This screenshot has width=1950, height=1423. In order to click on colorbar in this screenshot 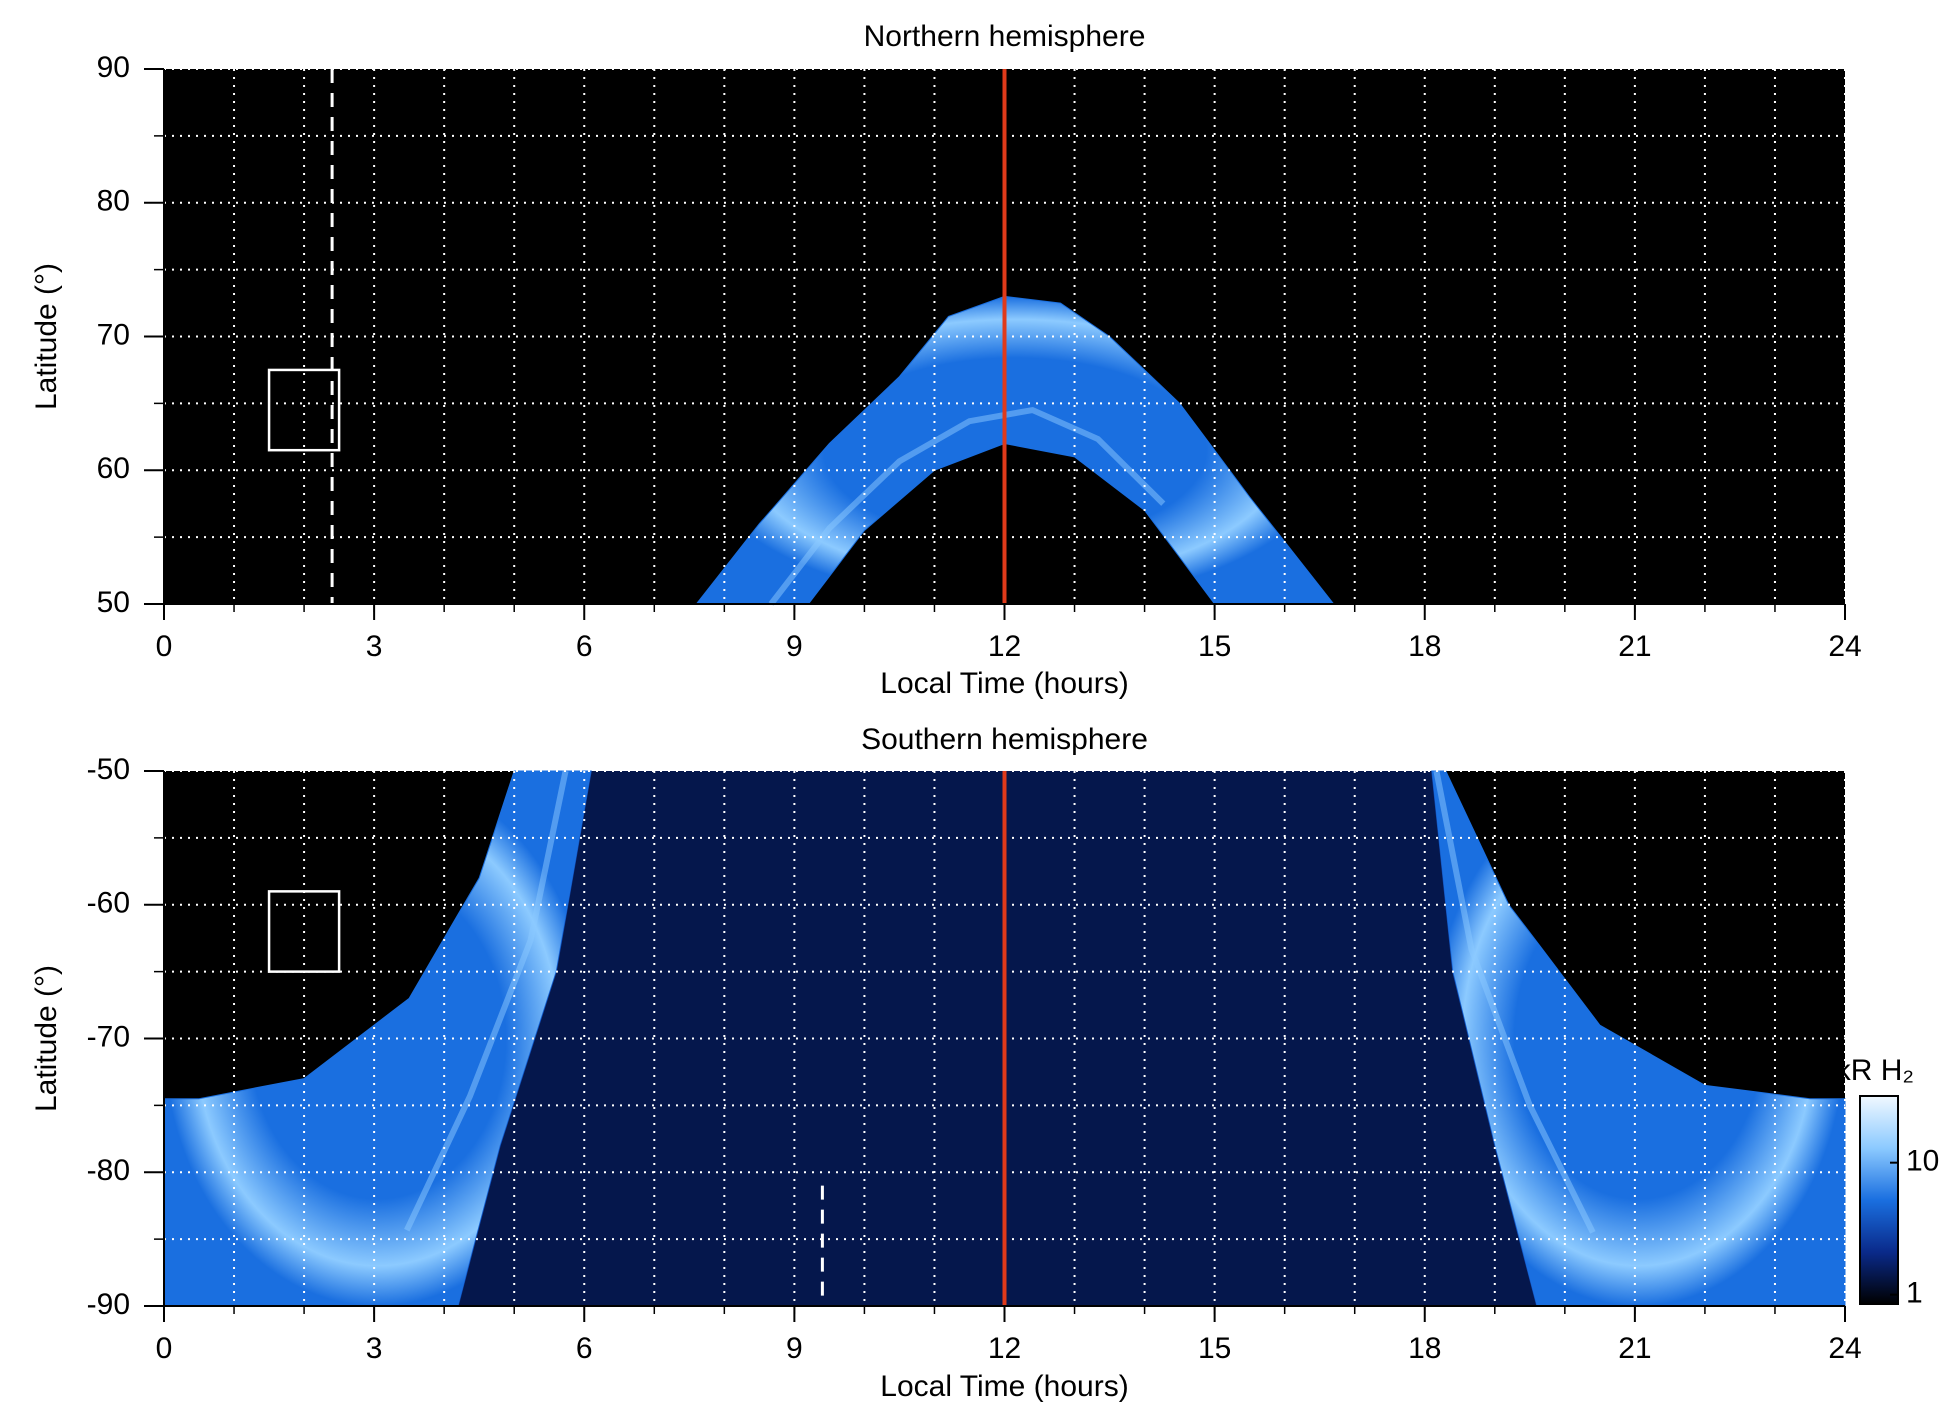, I will do `click(1879, 1200)`.